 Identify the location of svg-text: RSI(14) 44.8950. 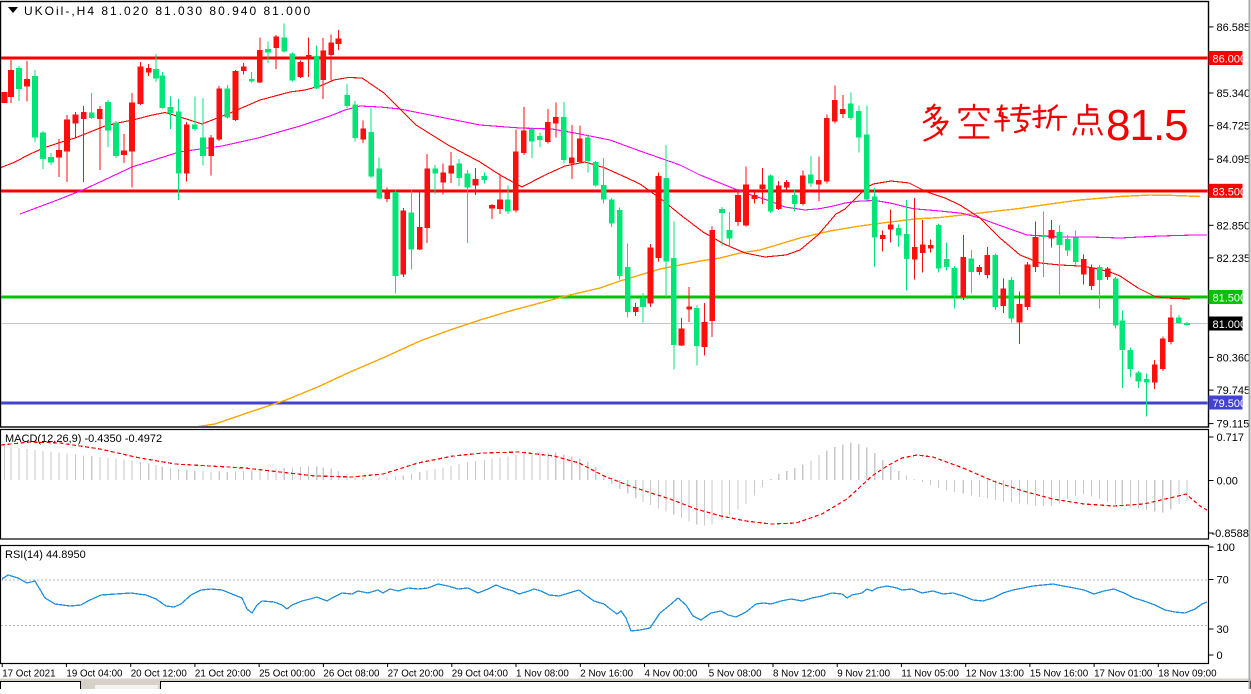
(45, 555).